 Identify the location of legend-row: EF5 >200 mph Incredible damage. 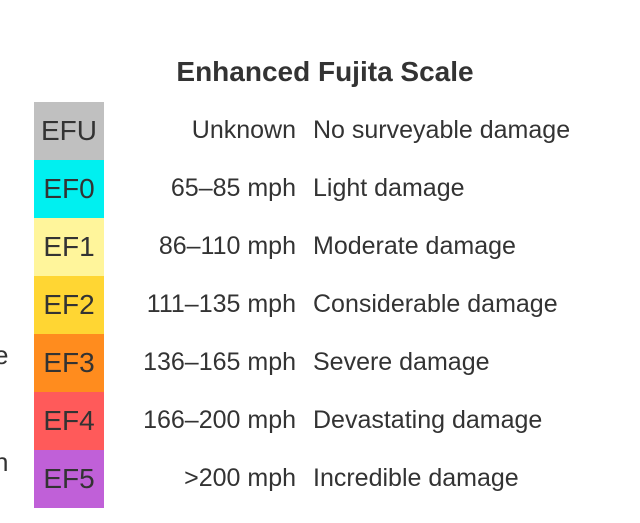
(337, 479).